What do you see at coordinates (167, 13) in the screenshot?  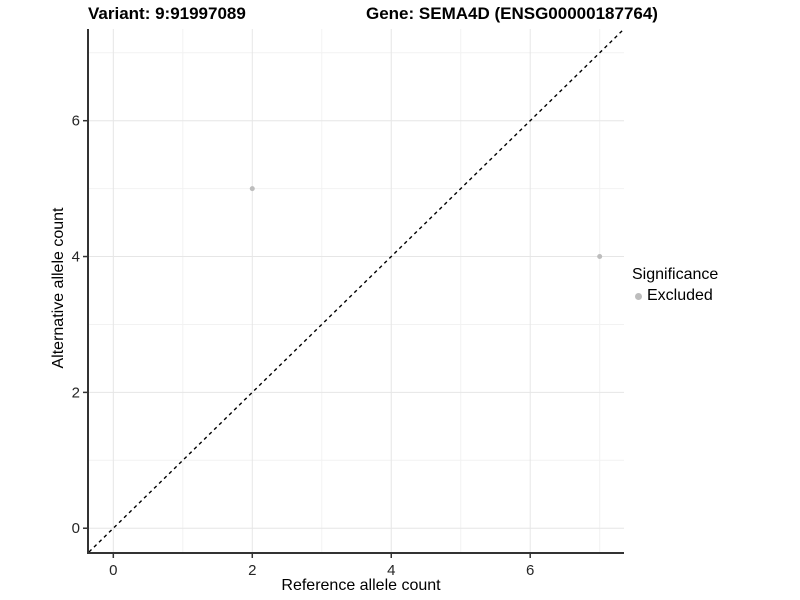 I see `plot-title-variant: Variant: 9:91997089` at bounding box center [167, 13].